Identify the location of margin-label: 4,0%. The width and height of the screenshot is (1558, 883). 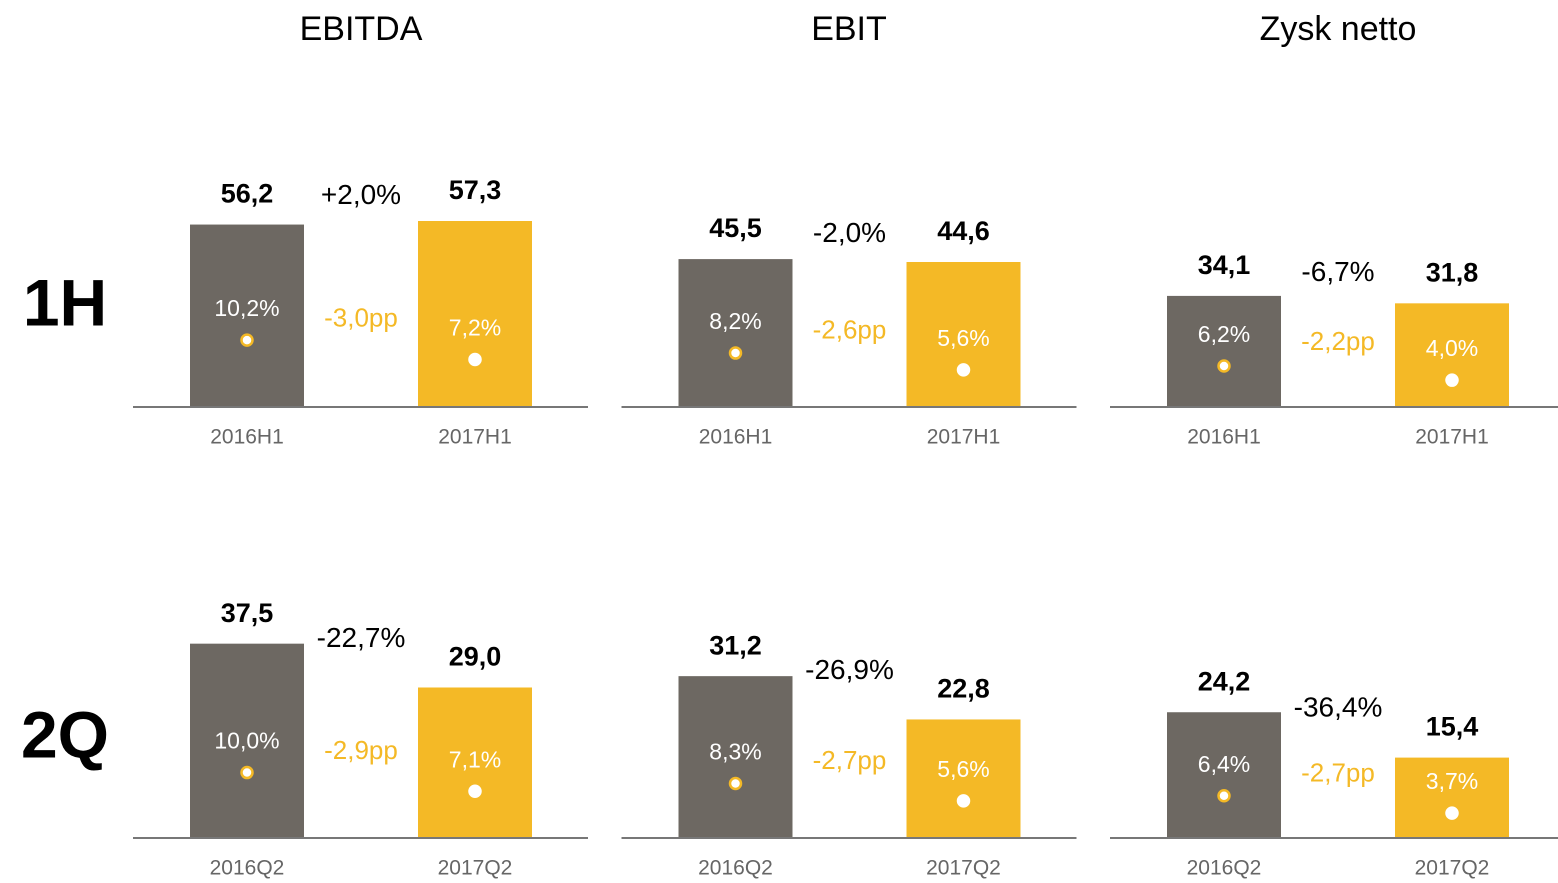
(1452, 348).